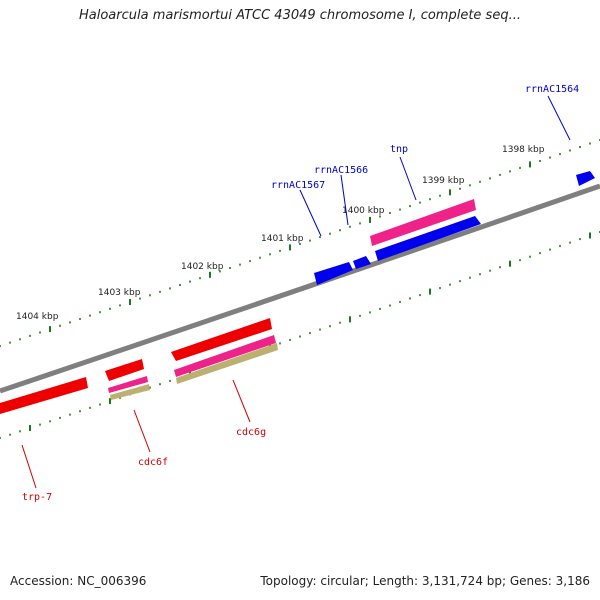 The width and height of the screenshot is (600, 600). I want to click on leader-tnp, so click(408, 178).